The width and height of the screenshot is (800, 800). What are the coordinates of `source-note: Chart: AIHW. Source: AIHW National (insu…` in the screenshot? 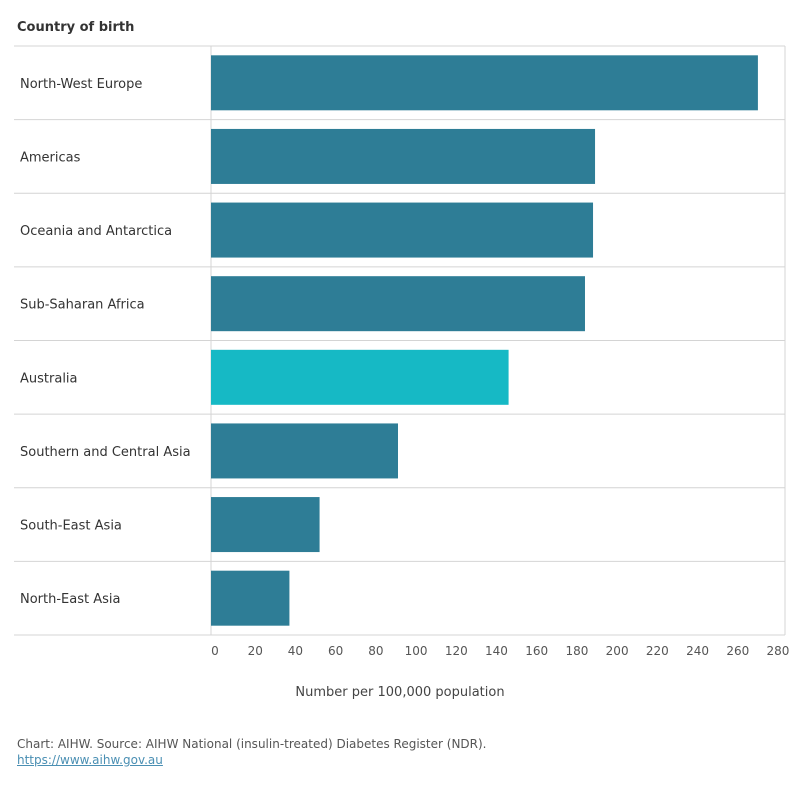 It's located at (252, 744).